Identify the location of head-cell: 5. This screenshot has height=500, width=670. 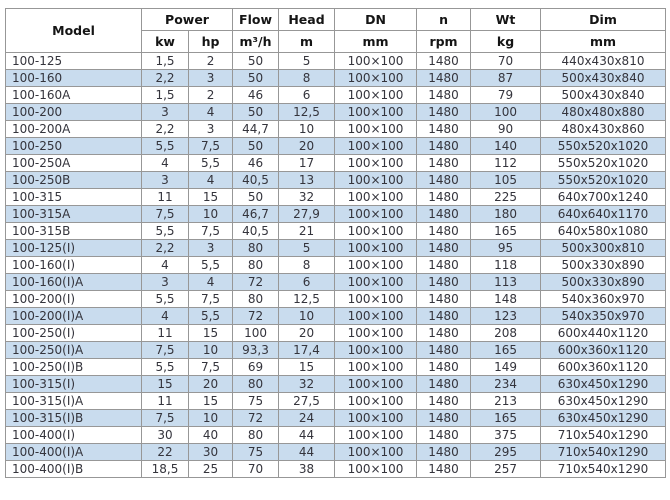
(307, 248).